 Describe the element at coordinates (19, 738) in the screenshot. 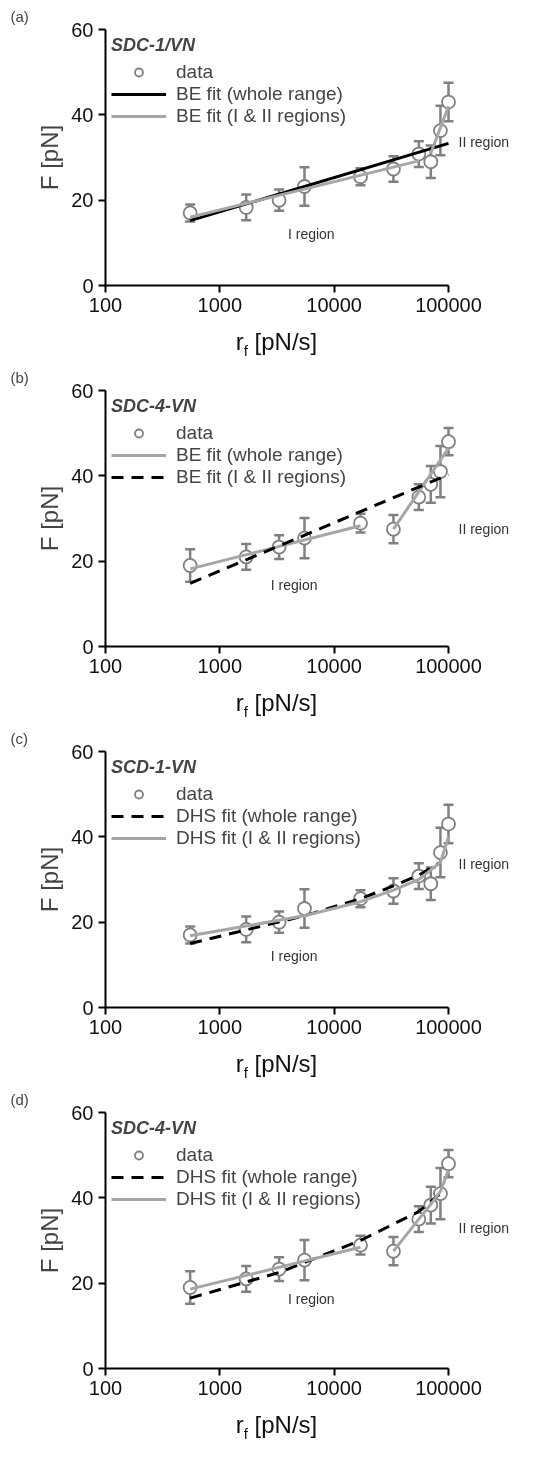

I see `chart-title: (c)` at that location.